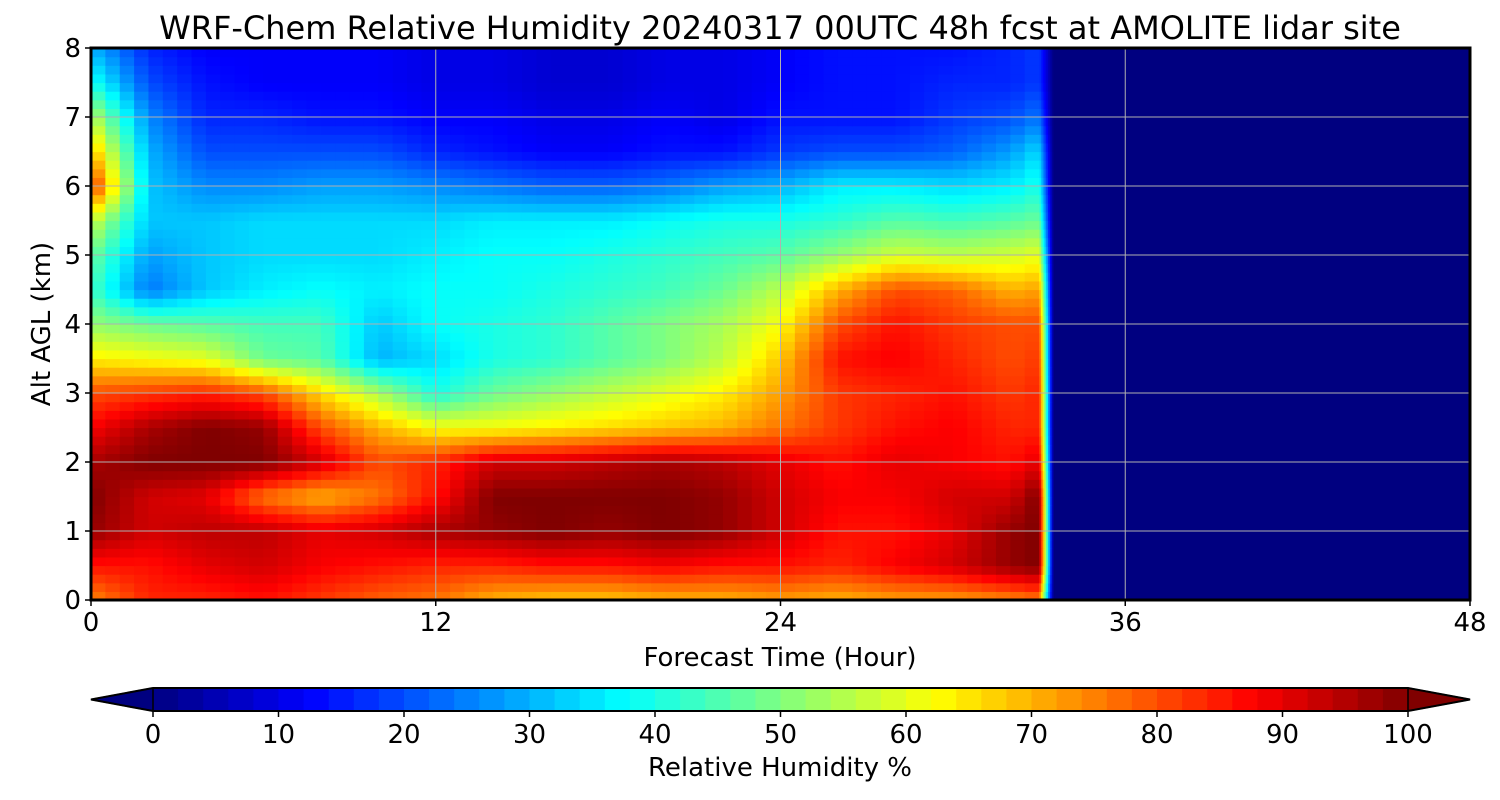 The height and width of the screenshot is (800, 1500). What do you see at coordinates (241, 699) in the screenshot?
I see `colorbar-band` at bounding box center [241, 699].